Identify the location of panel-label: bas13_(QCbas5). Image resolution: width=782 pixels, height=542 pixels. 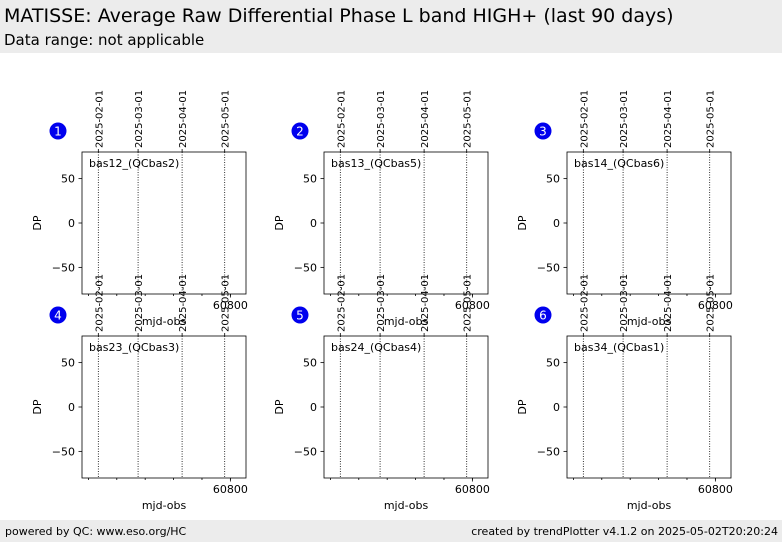
(376, 163).